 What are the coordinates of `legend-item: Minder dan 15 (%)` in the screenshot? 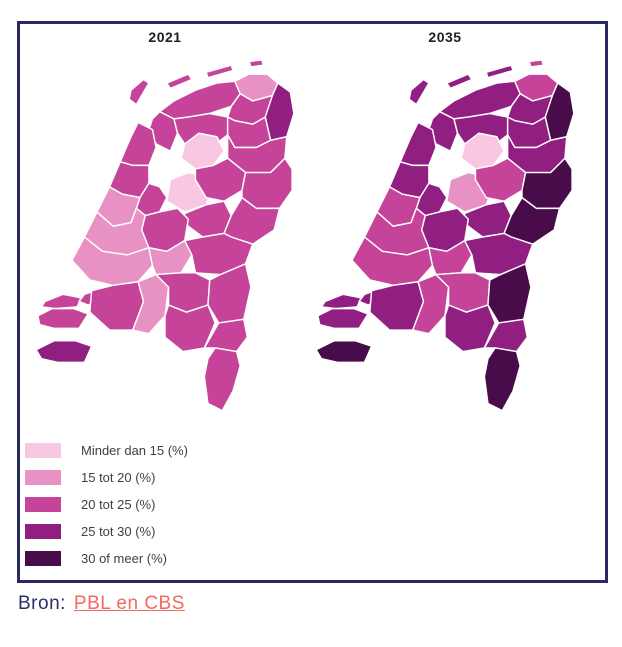 It's located at (106, 450).